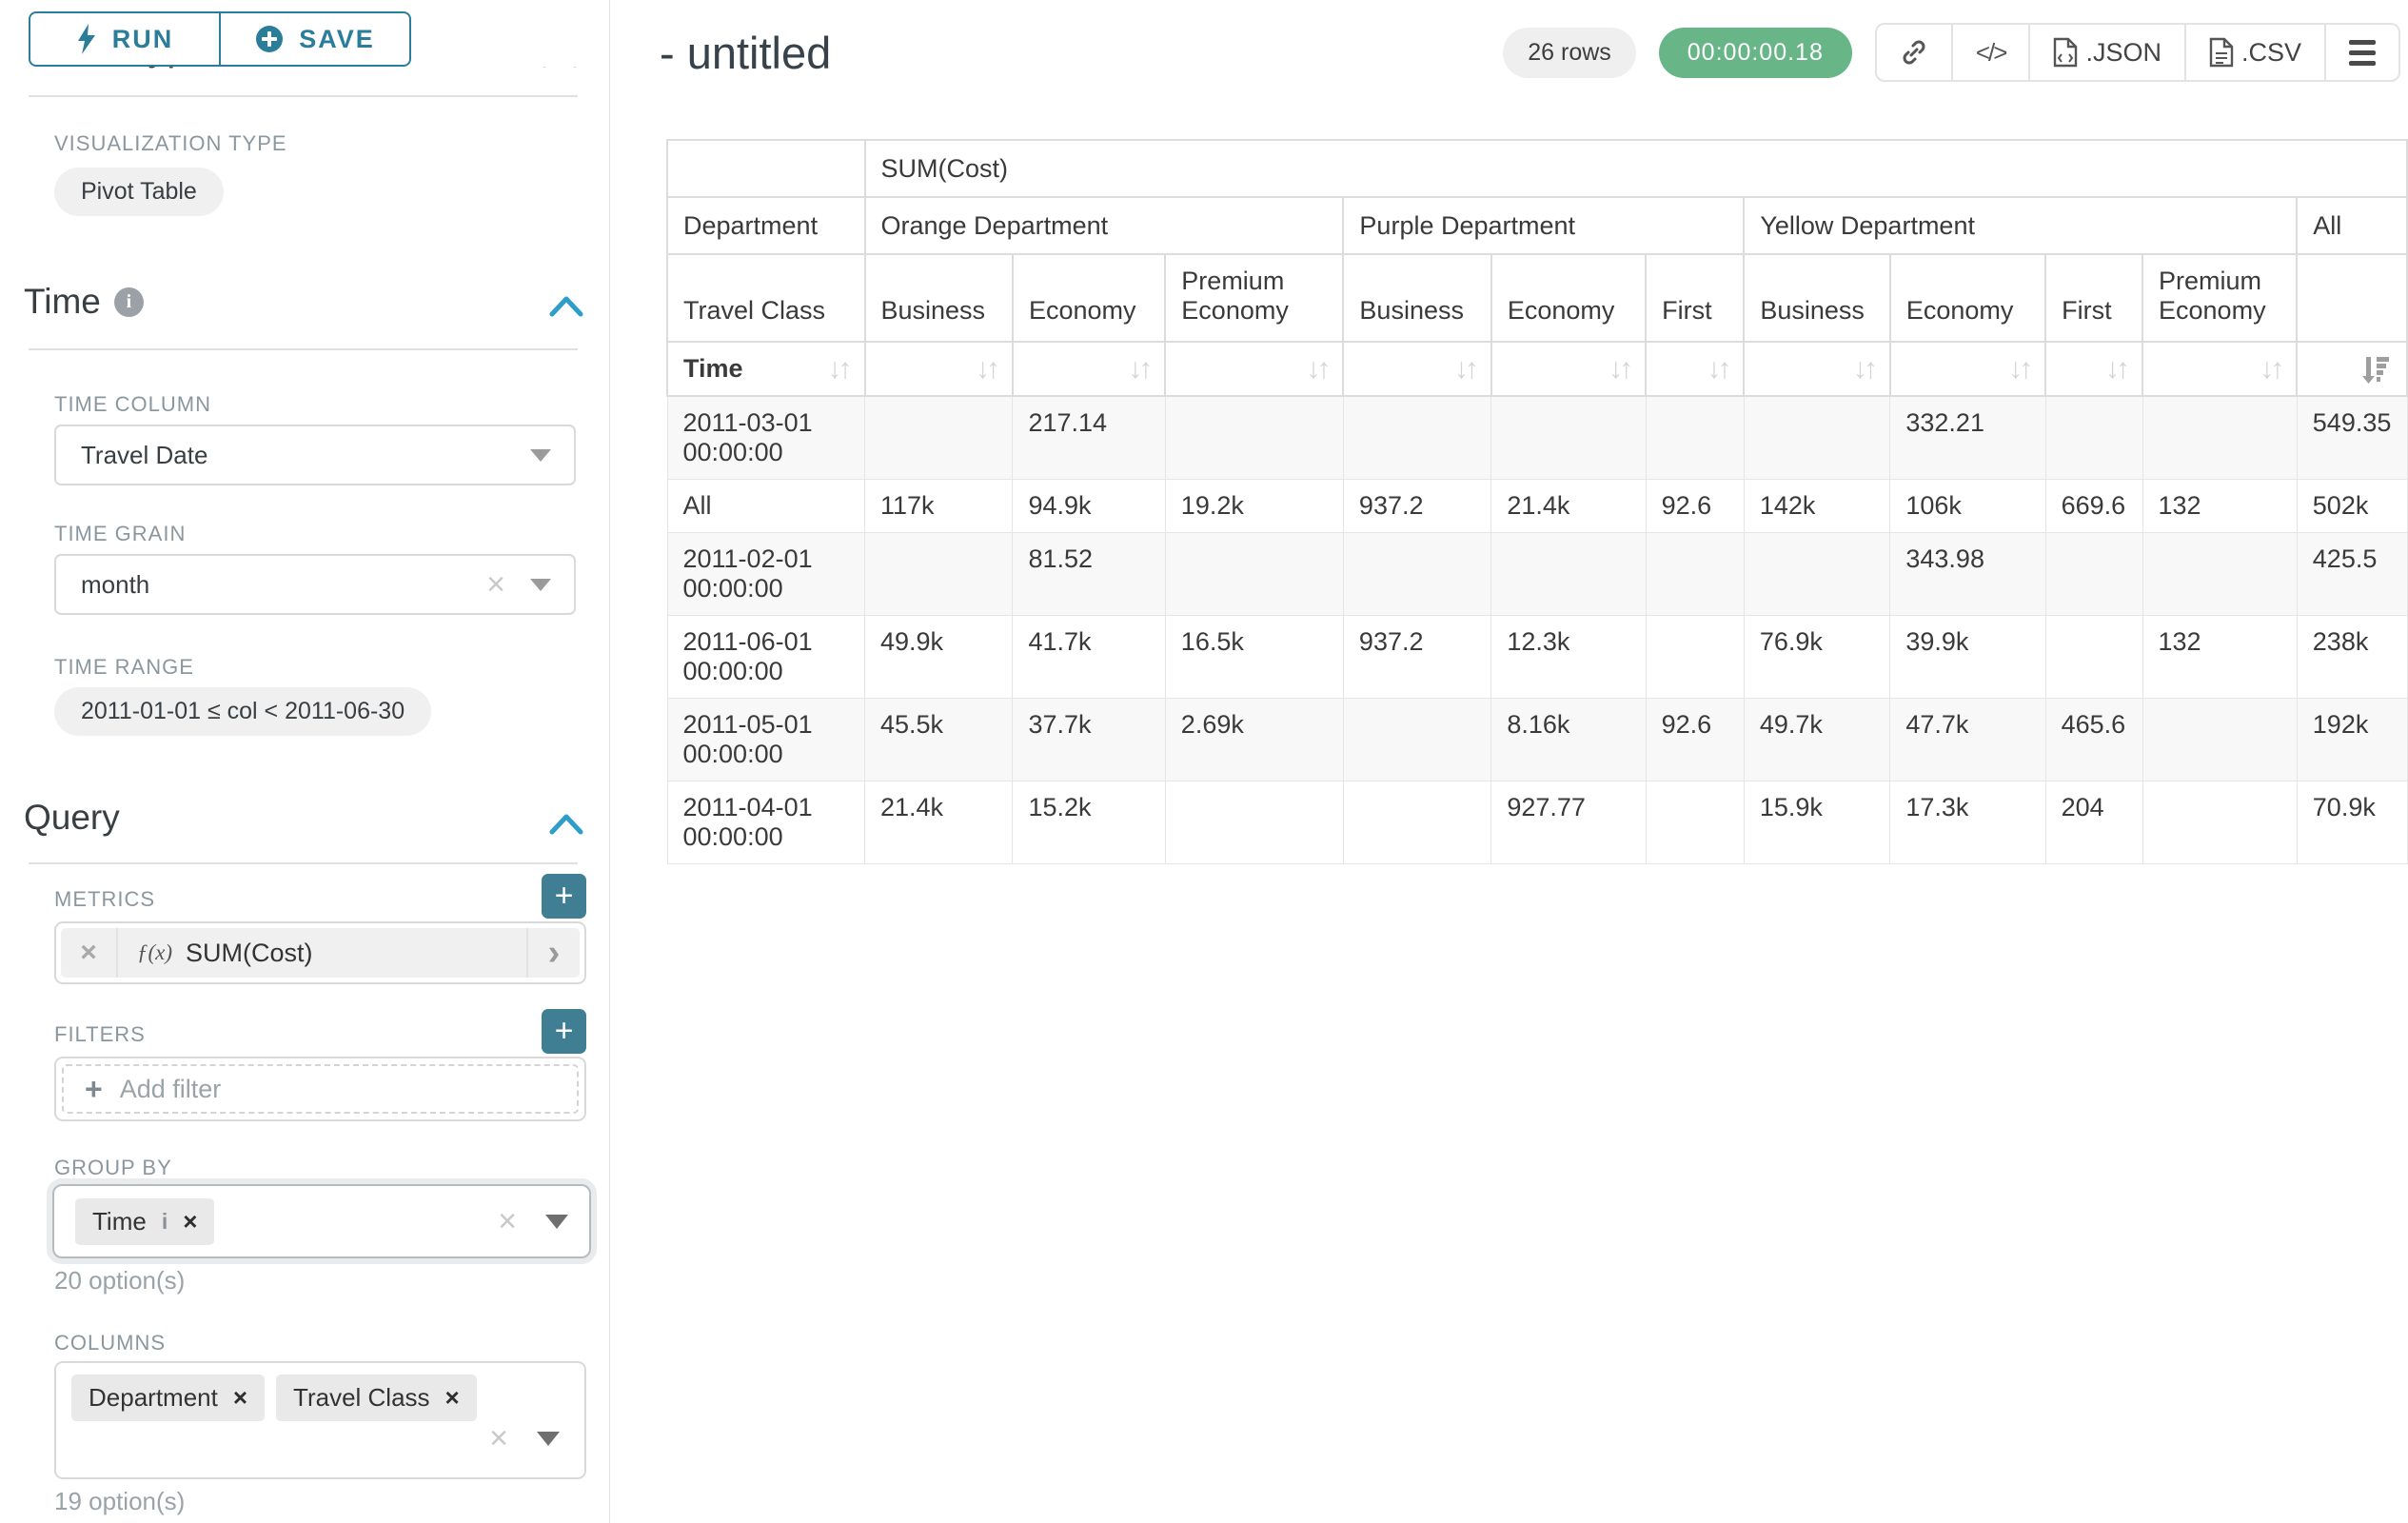 This screenshot has width=2408, height=1523. Describe the element at coordinates (1817, 740) in the screenshot. I see `value-cell: 49.7k` at that location.